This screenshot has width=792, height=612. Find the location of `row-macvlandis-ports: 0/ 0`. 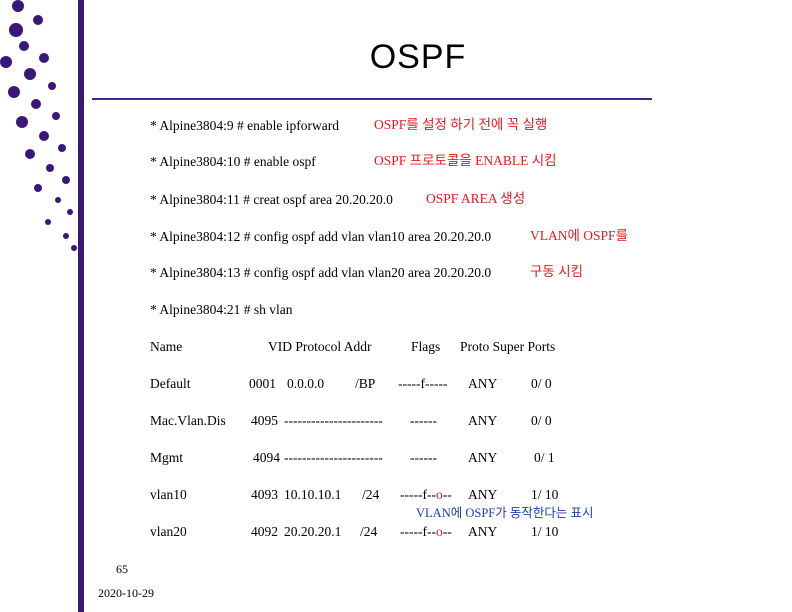

row-macvlandis-ports: 0/ 0 is located at coordinates (541, 420).